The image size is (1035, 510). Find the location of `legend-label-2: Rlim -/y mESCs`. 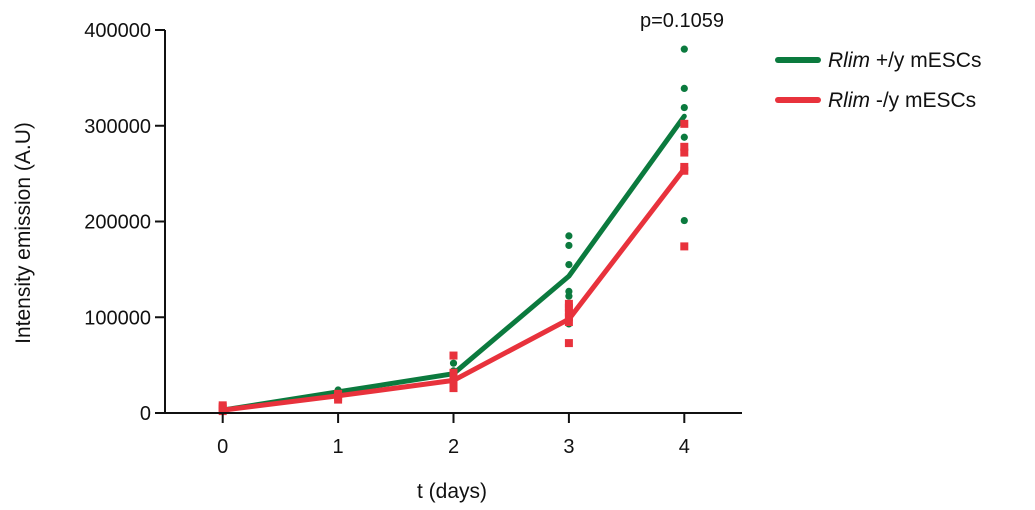

legend-label-2: Rlim -/y mESCs is located at coordinates (902, 100).